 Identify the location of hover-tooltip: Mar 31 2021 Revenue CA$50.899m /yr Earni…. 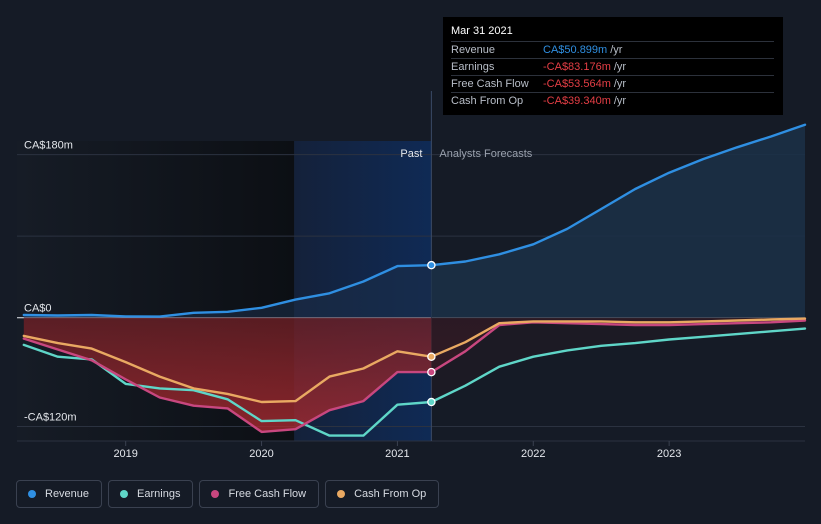
(613, 66).